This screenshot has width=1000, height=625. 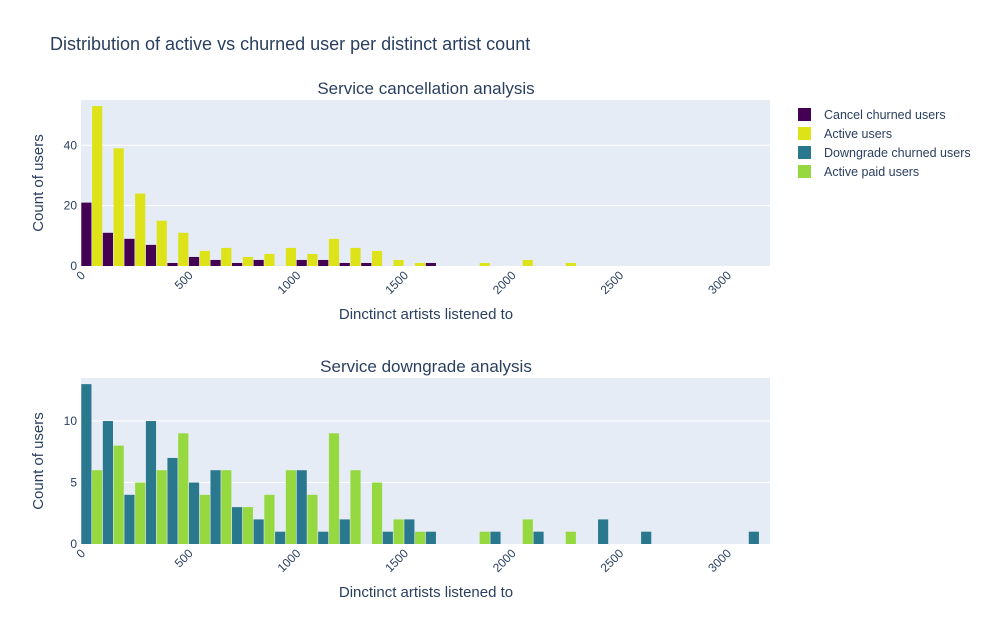 I want to click on y-tick-label: 20, so click(x=71, y=206).